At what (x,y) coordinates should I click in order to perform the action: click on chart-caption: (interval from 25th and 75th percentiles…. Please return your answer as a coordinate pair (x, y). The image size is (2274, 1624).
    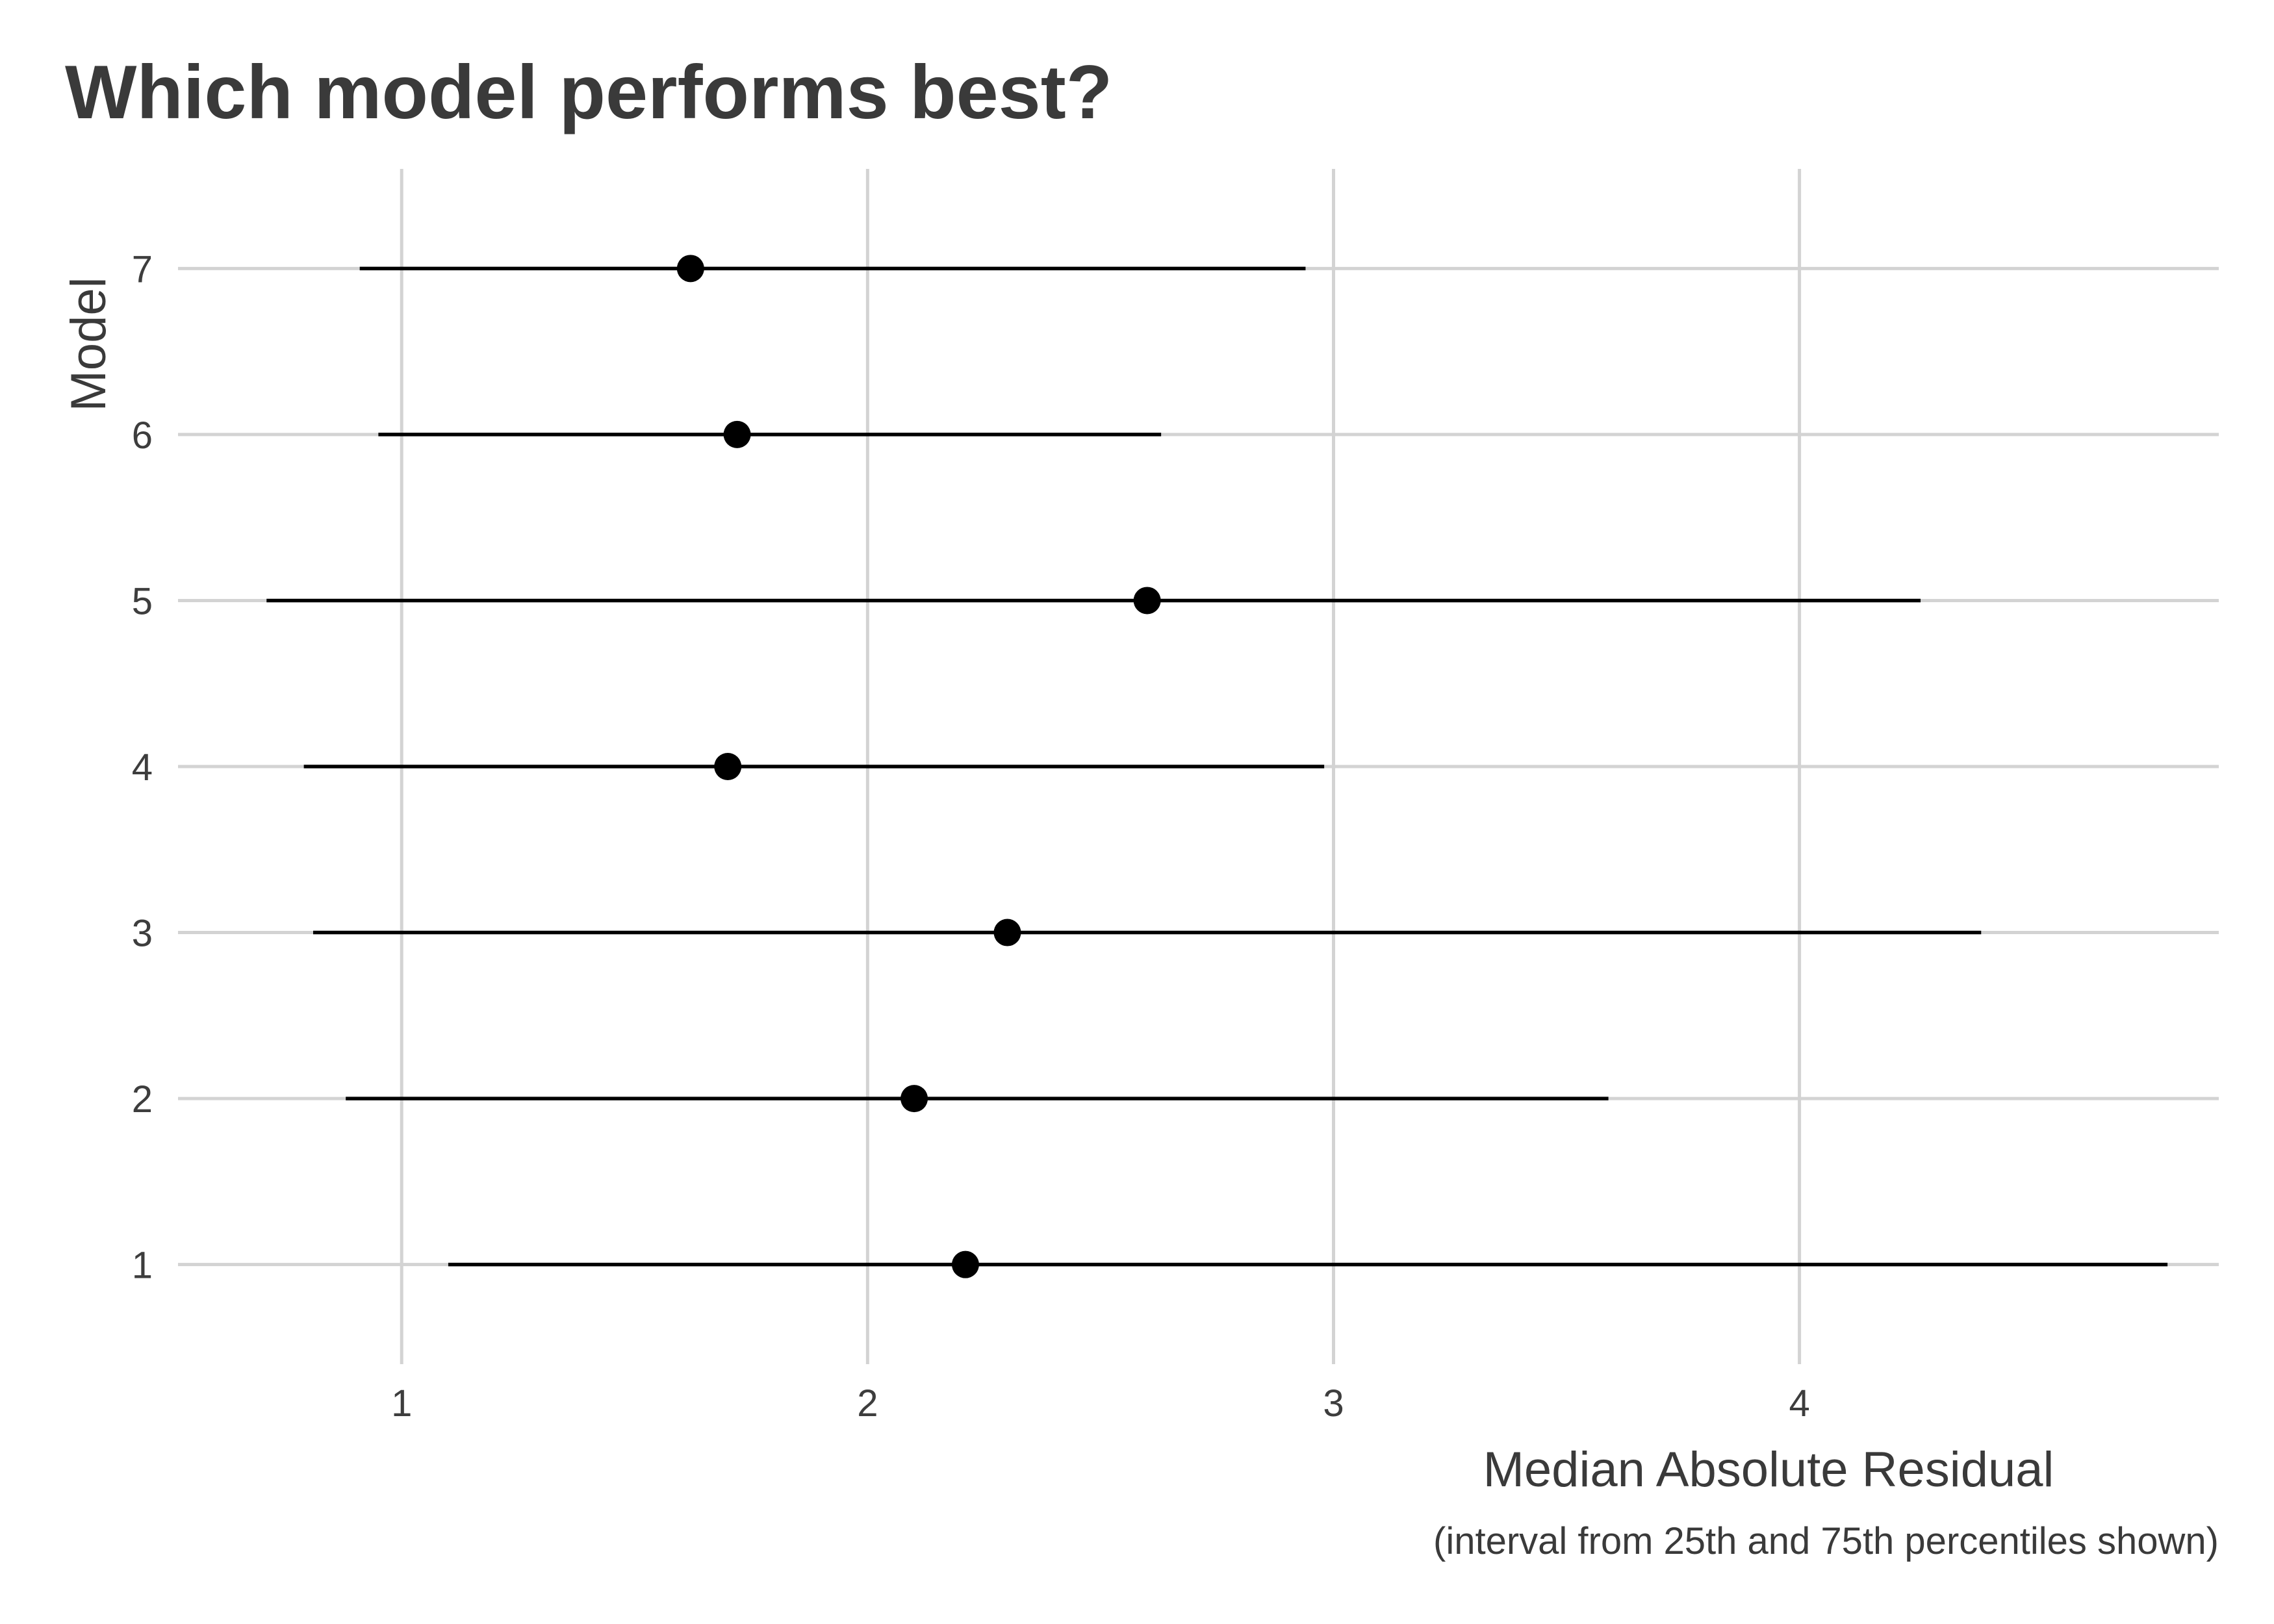
    Looking at the image, I should click on (1826, 1541).